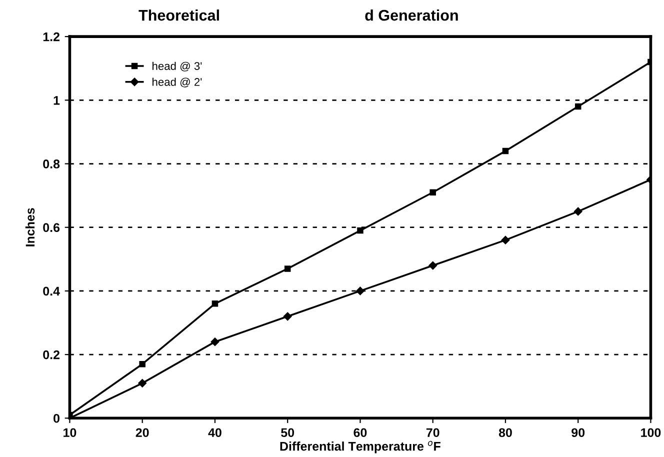 This screenshot has width=664, height=457. Describe the element at coordinates (177, 83) in the screenshot. I see `legend-label: head @ 2'` at that location.